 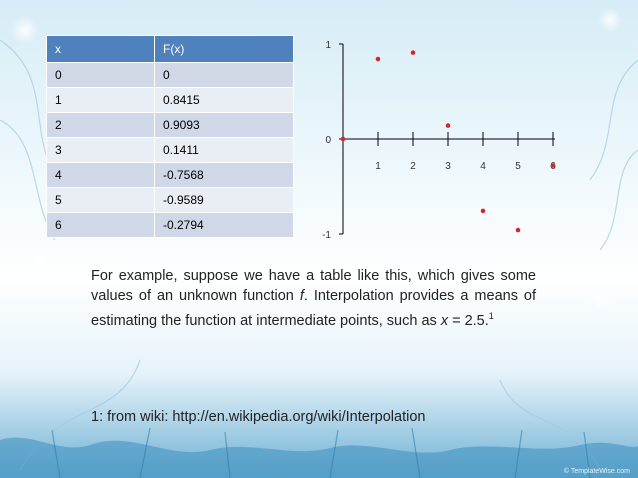 I want to click on table-header-row: x F(x), so click(x=170, y=49).